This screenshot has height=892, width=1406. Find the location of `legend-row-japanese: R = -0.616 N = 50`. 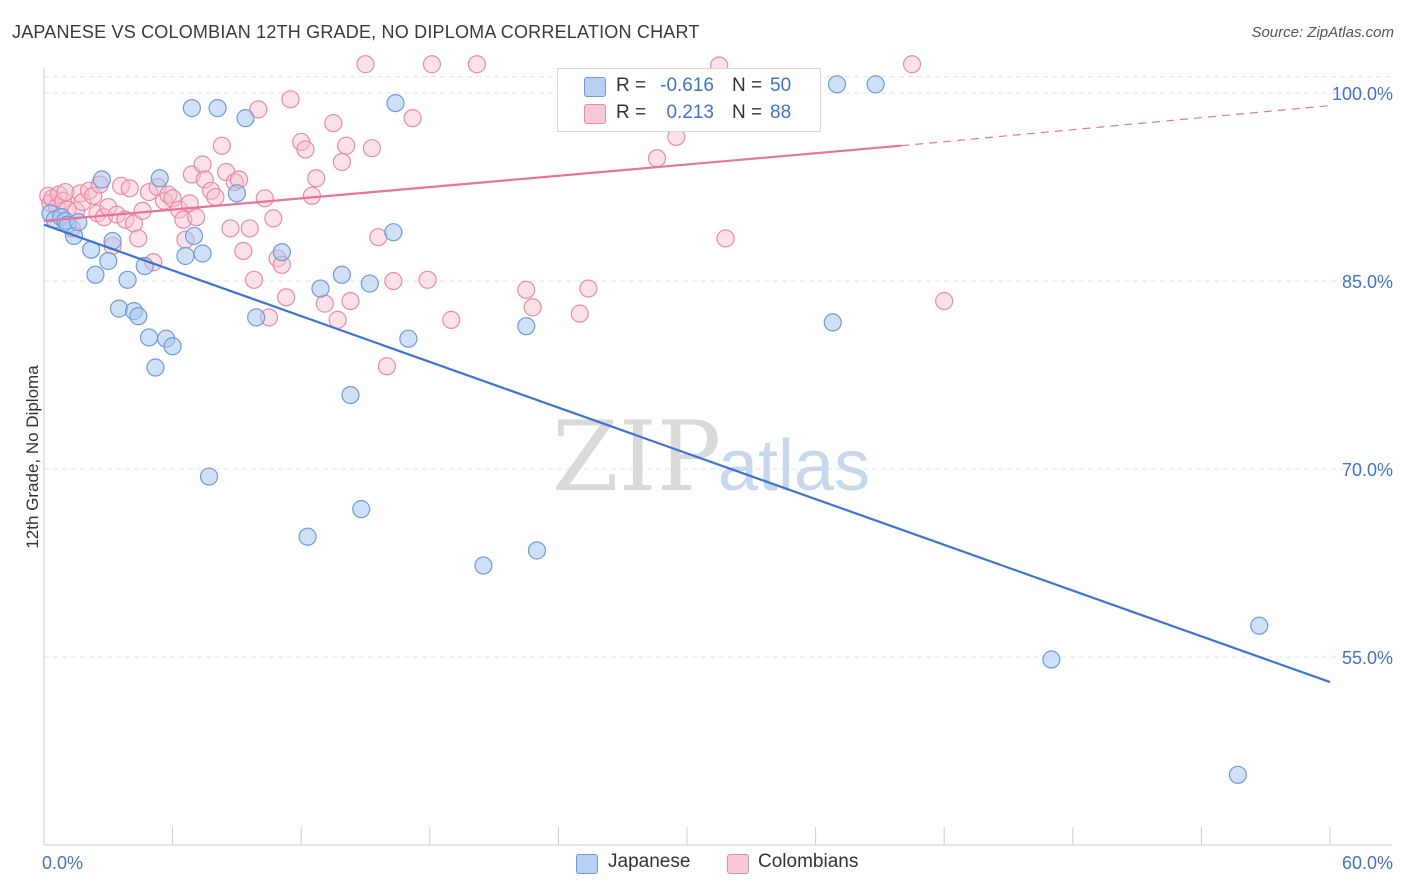

legend-row-japanese: R = -0.616 N = 50 is located at coordinates (689, 87).